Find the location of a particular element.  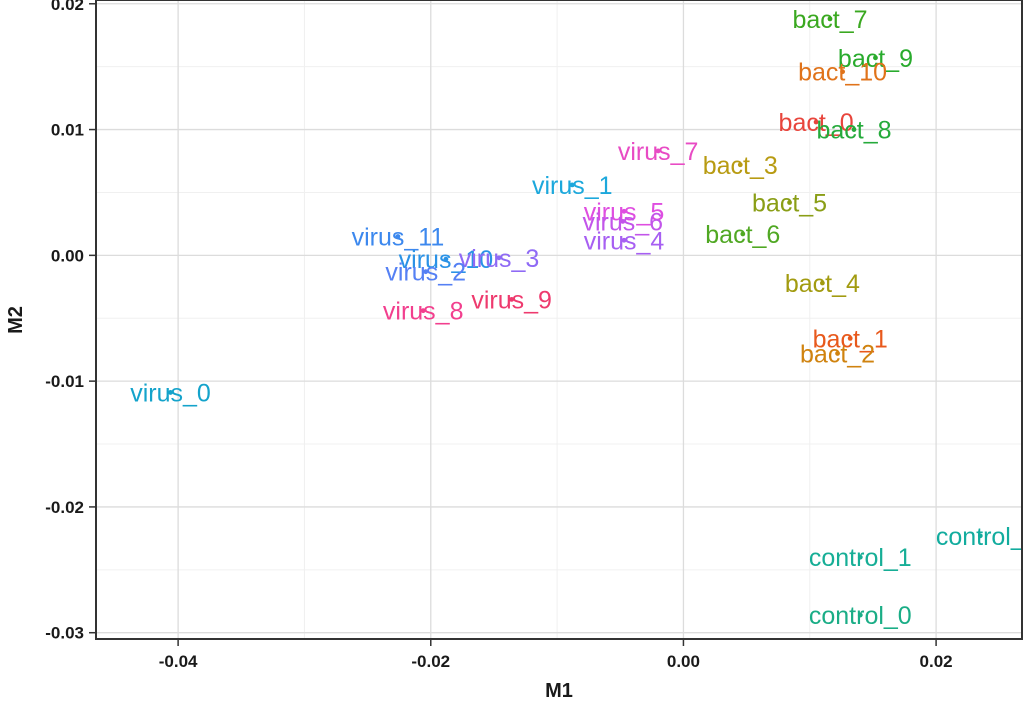

x-tick-label: -0.04 is located at coordinates (178, 661).